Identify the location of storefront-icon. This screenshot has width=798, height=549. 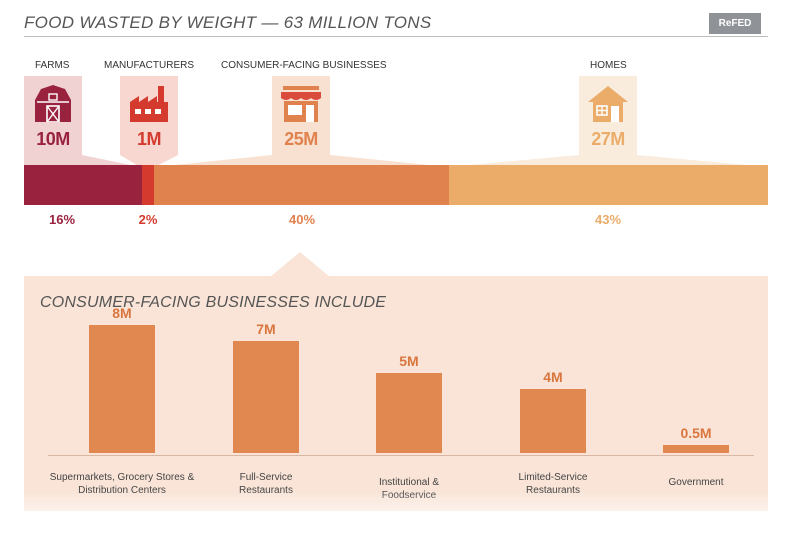
(301, 104).